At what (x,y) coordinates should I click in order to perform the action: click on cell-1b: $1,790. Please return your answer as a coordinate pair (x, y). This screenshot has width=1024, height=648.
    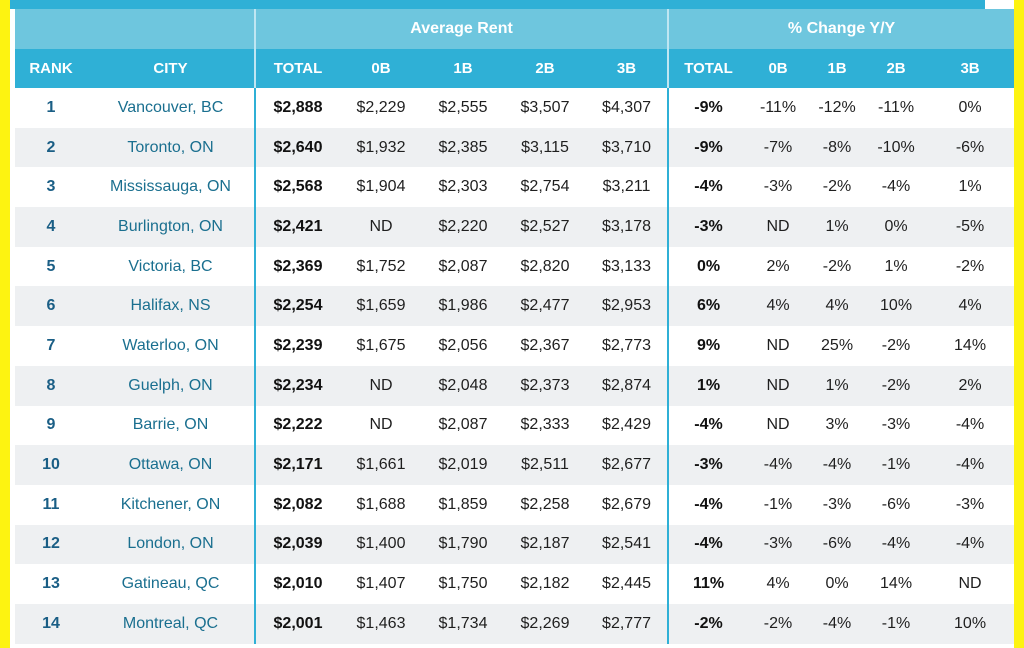
    Looking at the image, I should click on (463, 544).